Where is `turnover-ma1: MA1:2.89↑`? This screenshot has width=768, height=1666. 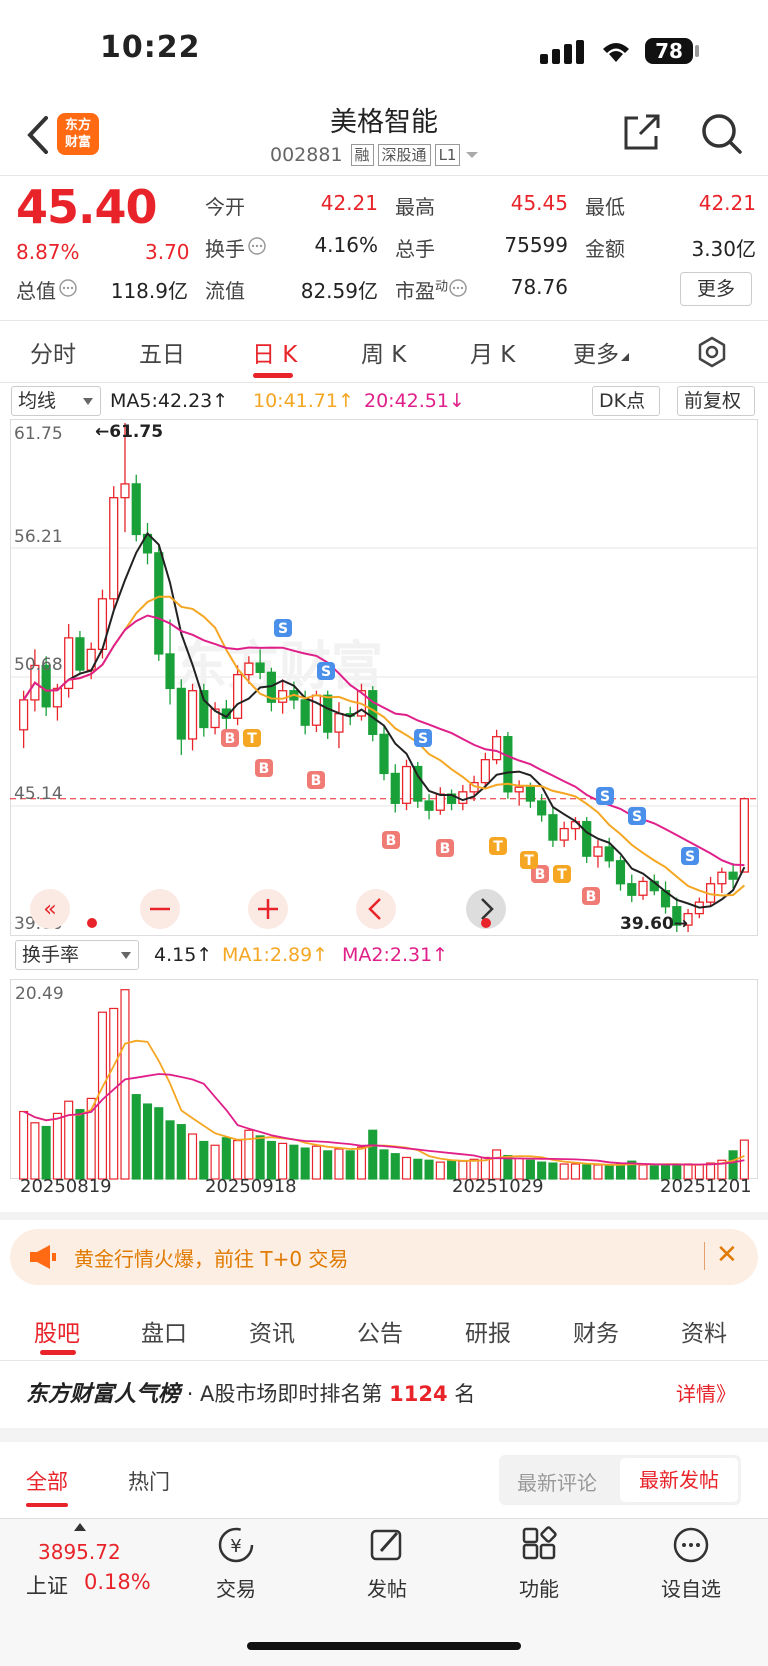
turnover-ma1: MA1:2.89↑ is located at coordinates (275, 955).